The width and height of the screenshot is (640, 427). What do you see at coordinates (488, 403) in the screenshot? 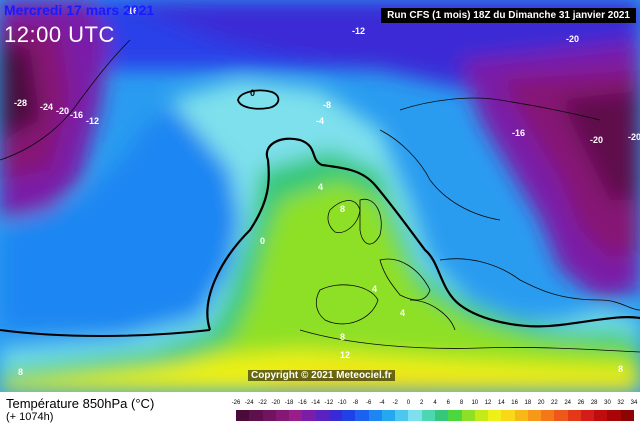
I see `legend-tick-label: 12` at bounding box center [488, 403].